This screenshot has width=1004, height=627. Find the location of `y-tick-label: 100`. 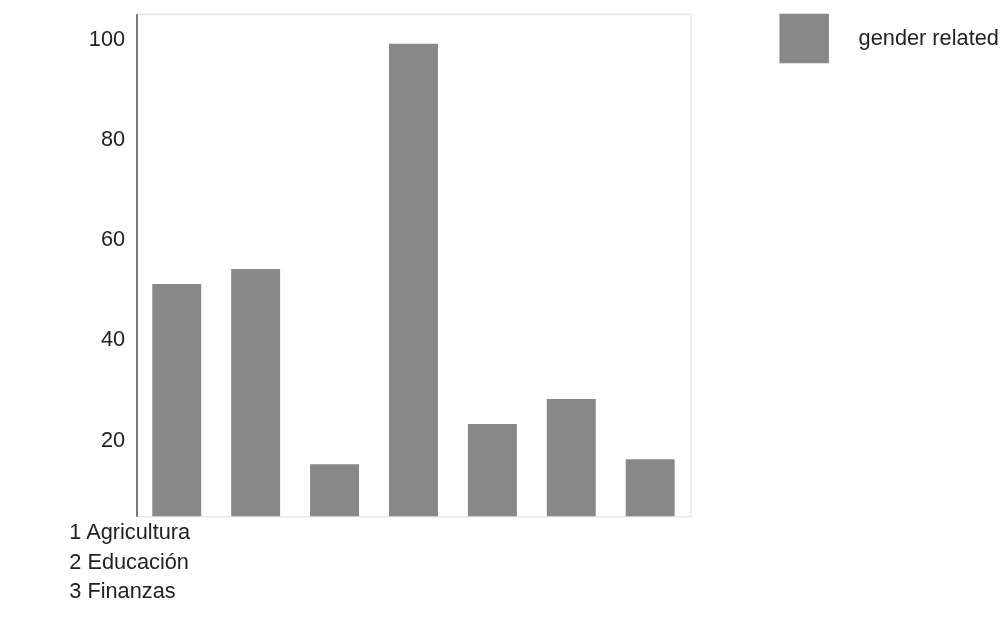

y-tick-label: 100 is located at coordinates (107, 39).